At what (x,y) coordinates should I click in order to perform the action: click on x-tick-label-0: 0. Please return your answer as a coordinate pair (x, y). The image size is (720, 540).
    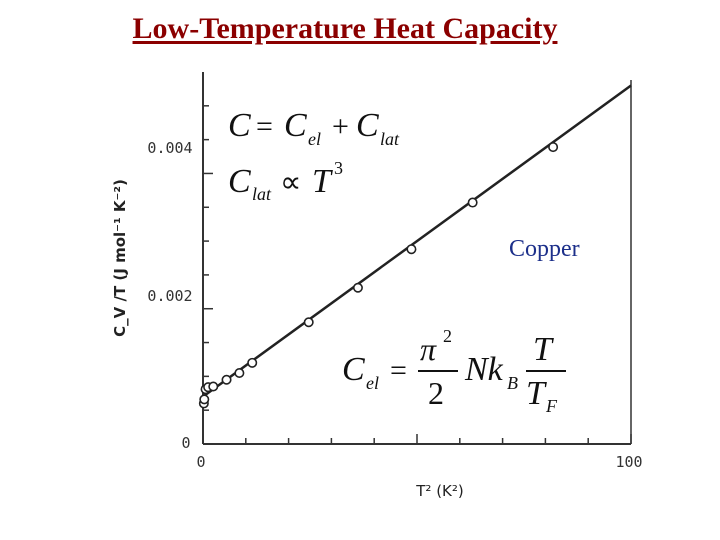
    Looking at the image, I should click on (200, 462).